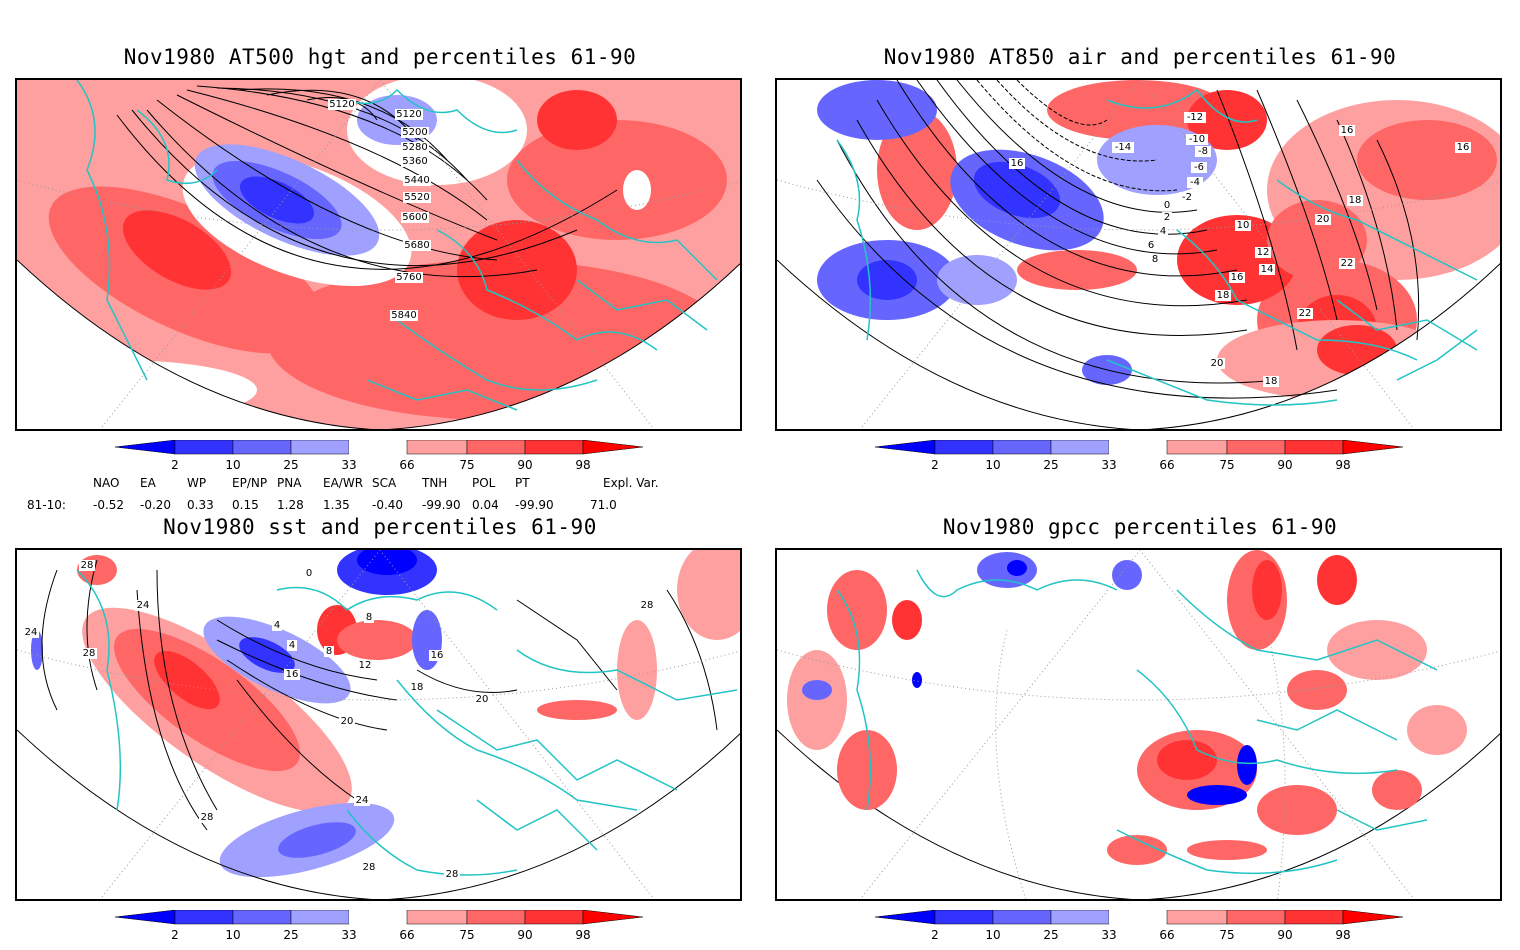 Image resolution: width=1520 pixels, height=950 pixels. What do you see at coordinates (341, 104) in the screenshot?
I see `contour-label: 5120` at bounding box center [341, 104].